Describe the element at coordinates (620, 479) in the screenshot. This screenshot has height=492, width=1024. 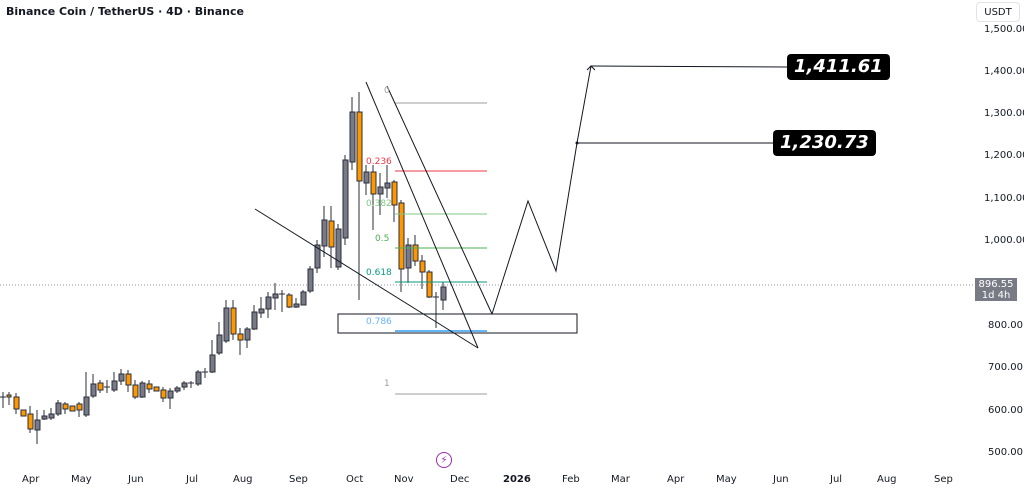
I see `x-tick: Mar` at that location.